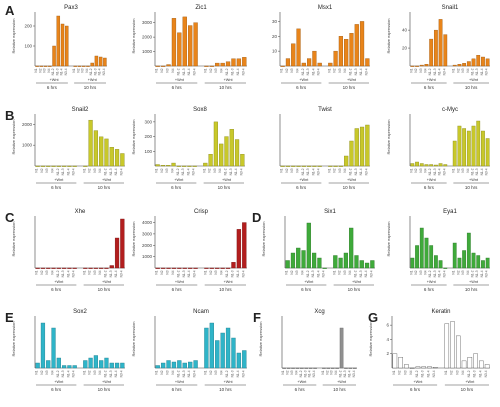 This screenshot has height=407, width=500. Describe the element at coordinates (275, 21) in the screenshot. I see `y-tick-label: 30` at that location.